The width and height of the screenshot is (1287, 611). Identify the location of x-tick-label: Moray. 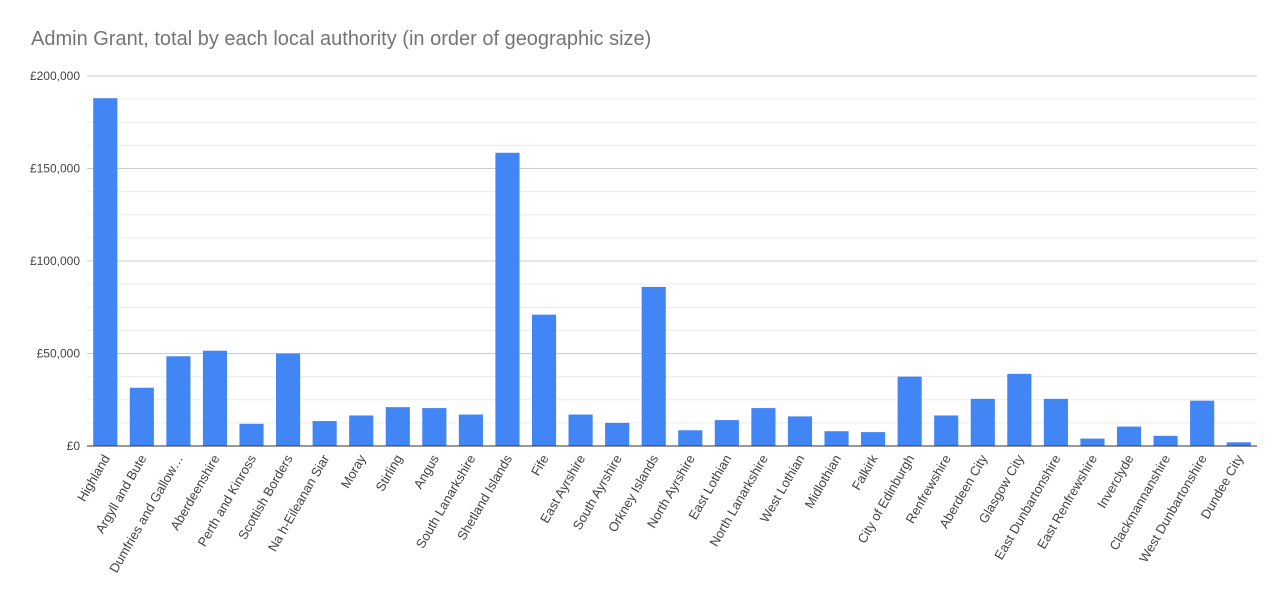
(353, 471).